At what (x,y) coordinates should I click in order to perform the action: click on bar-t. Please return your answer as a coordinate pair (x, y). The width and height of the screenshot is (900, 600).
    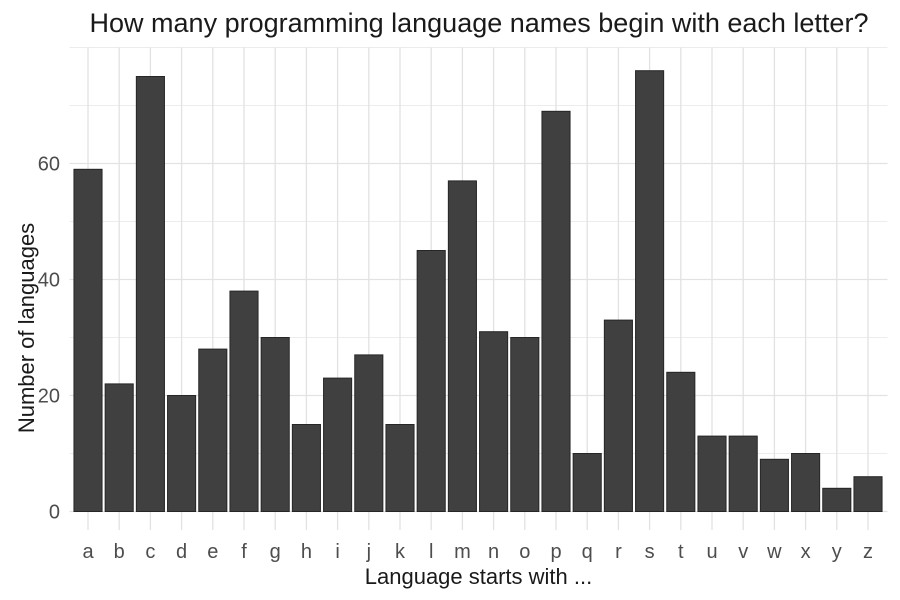
    Looking at the image, I should click on (681, 441).